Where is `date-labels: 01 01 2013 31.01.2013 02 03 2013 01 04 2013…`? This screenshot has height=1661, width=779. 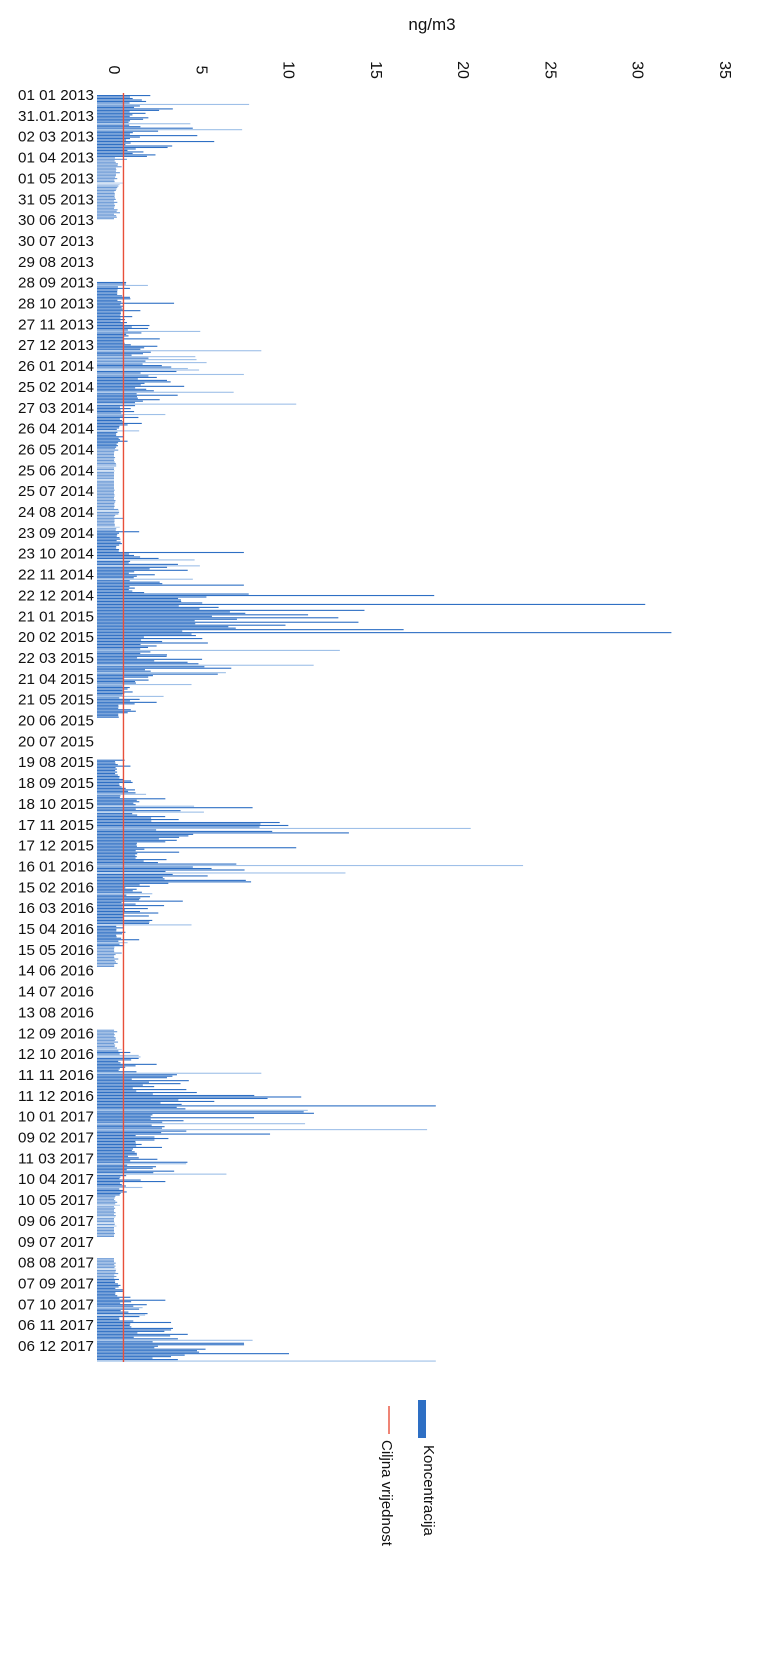
date-labels: 01 01 2013 31.01.2013 02 03 2013 01 04 2013… is located at coordinates (56, 721).